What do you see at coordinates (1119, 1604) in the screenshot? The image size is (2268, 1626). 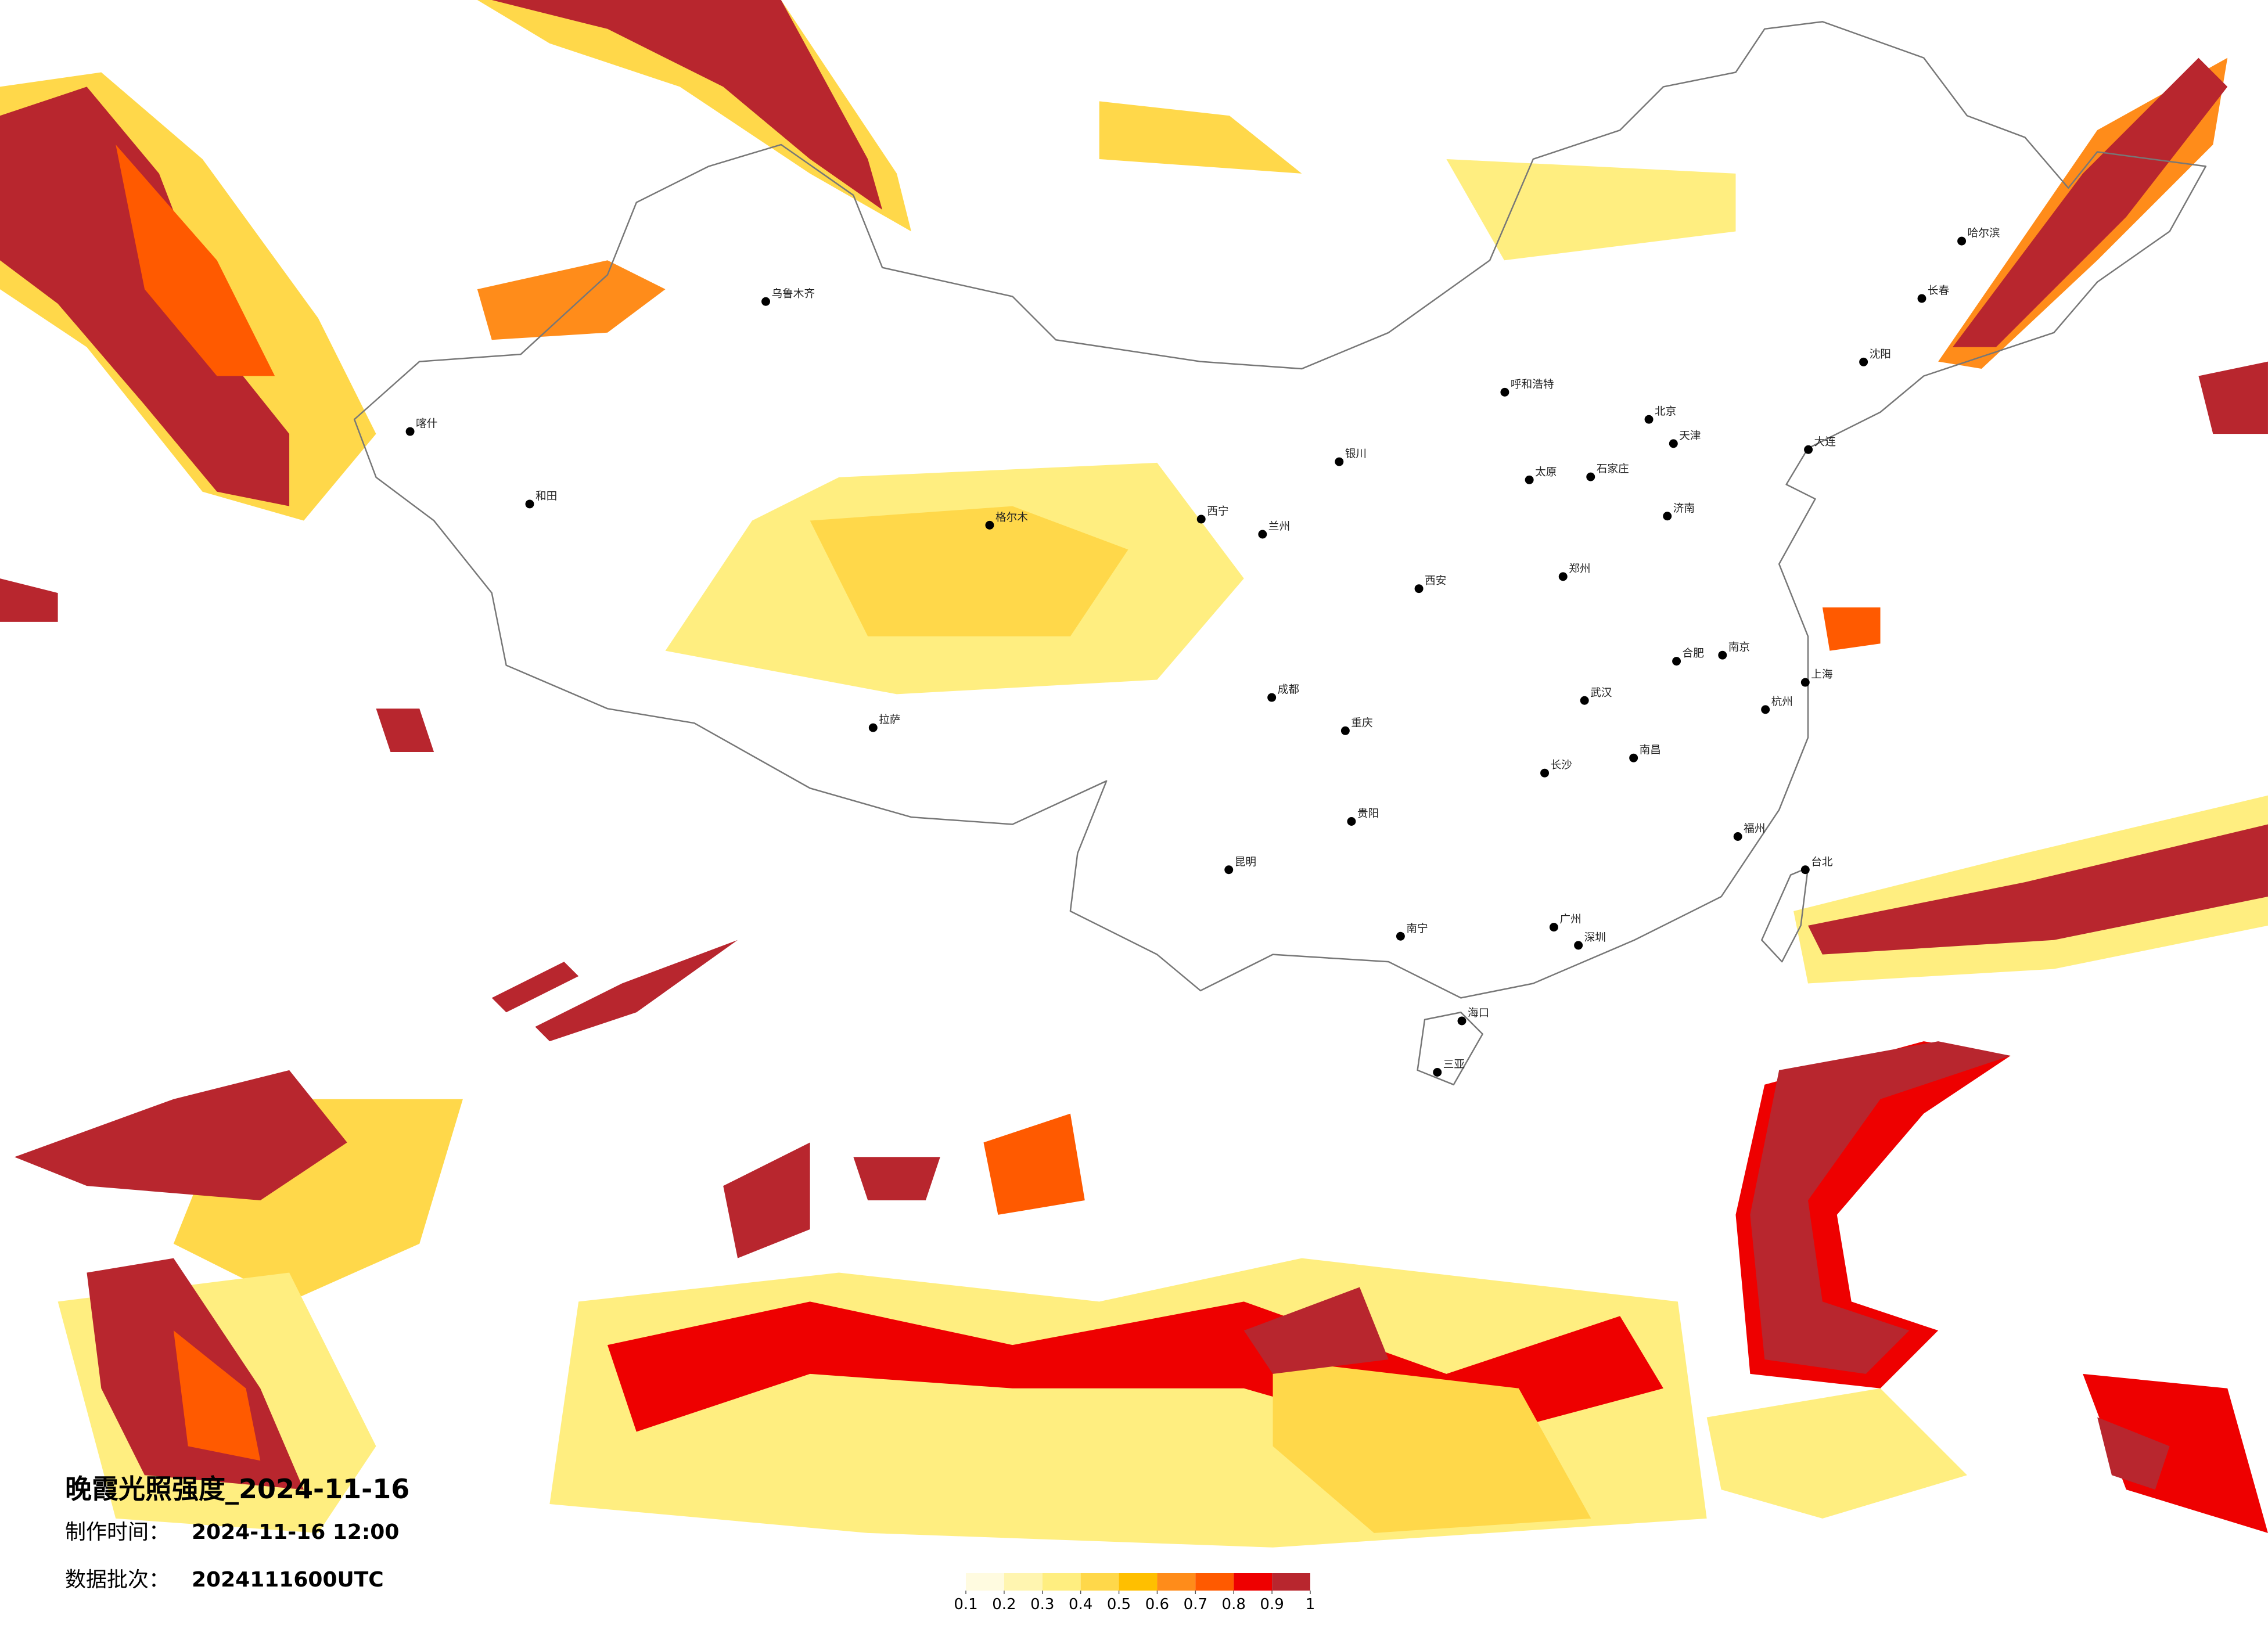 I see `colorbar-tick-label: 0.5` at bounding box center [1119, 1604].